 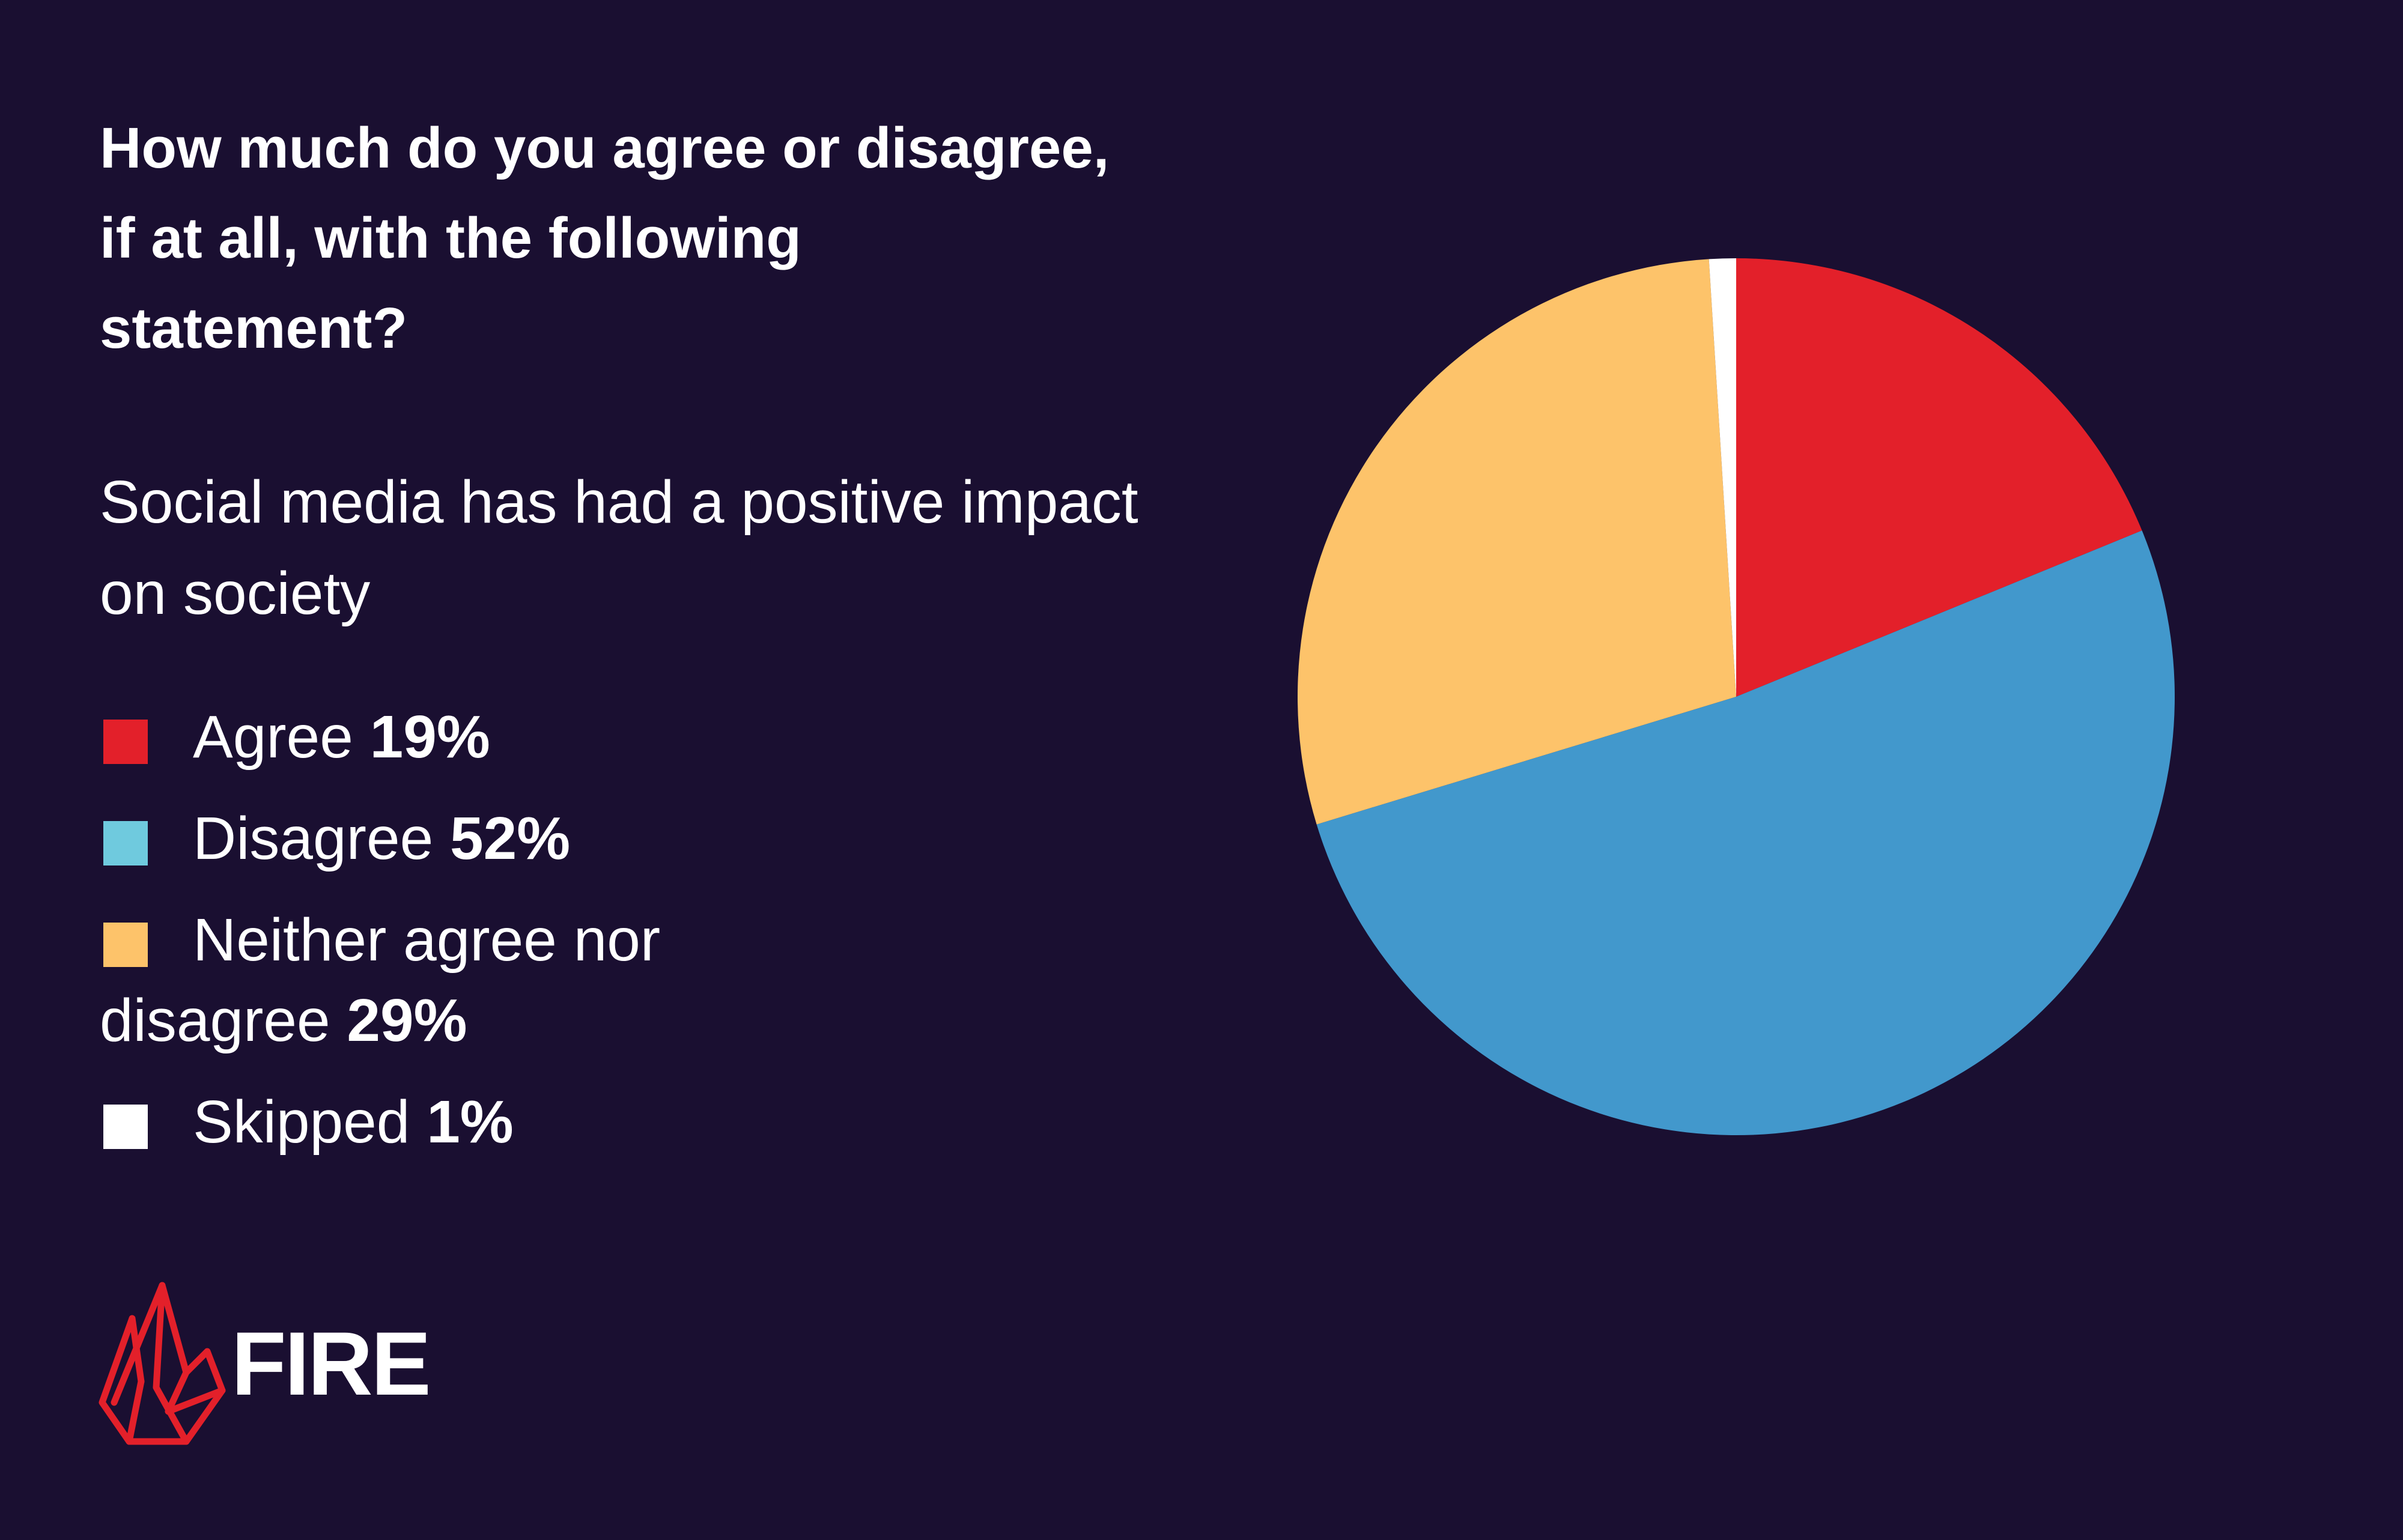 What do you see at coordinates (470, 1122) in the screenshot?
I see `legend-value-skipped: 1%` at bounding box center [470, 1122].